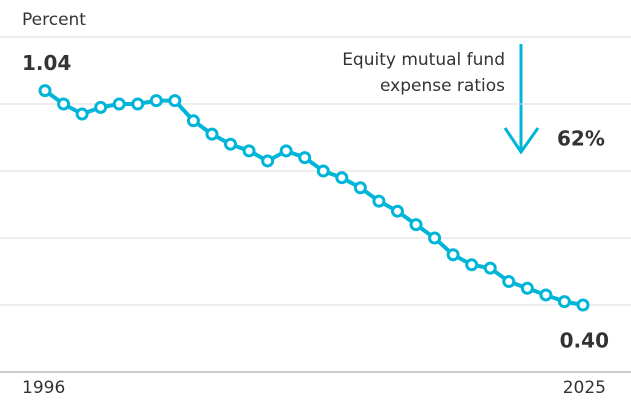 Image resolution: width=631 pixels, height=400 pixels. I want to click on y-axis-label: Percent, so click(54, 20).